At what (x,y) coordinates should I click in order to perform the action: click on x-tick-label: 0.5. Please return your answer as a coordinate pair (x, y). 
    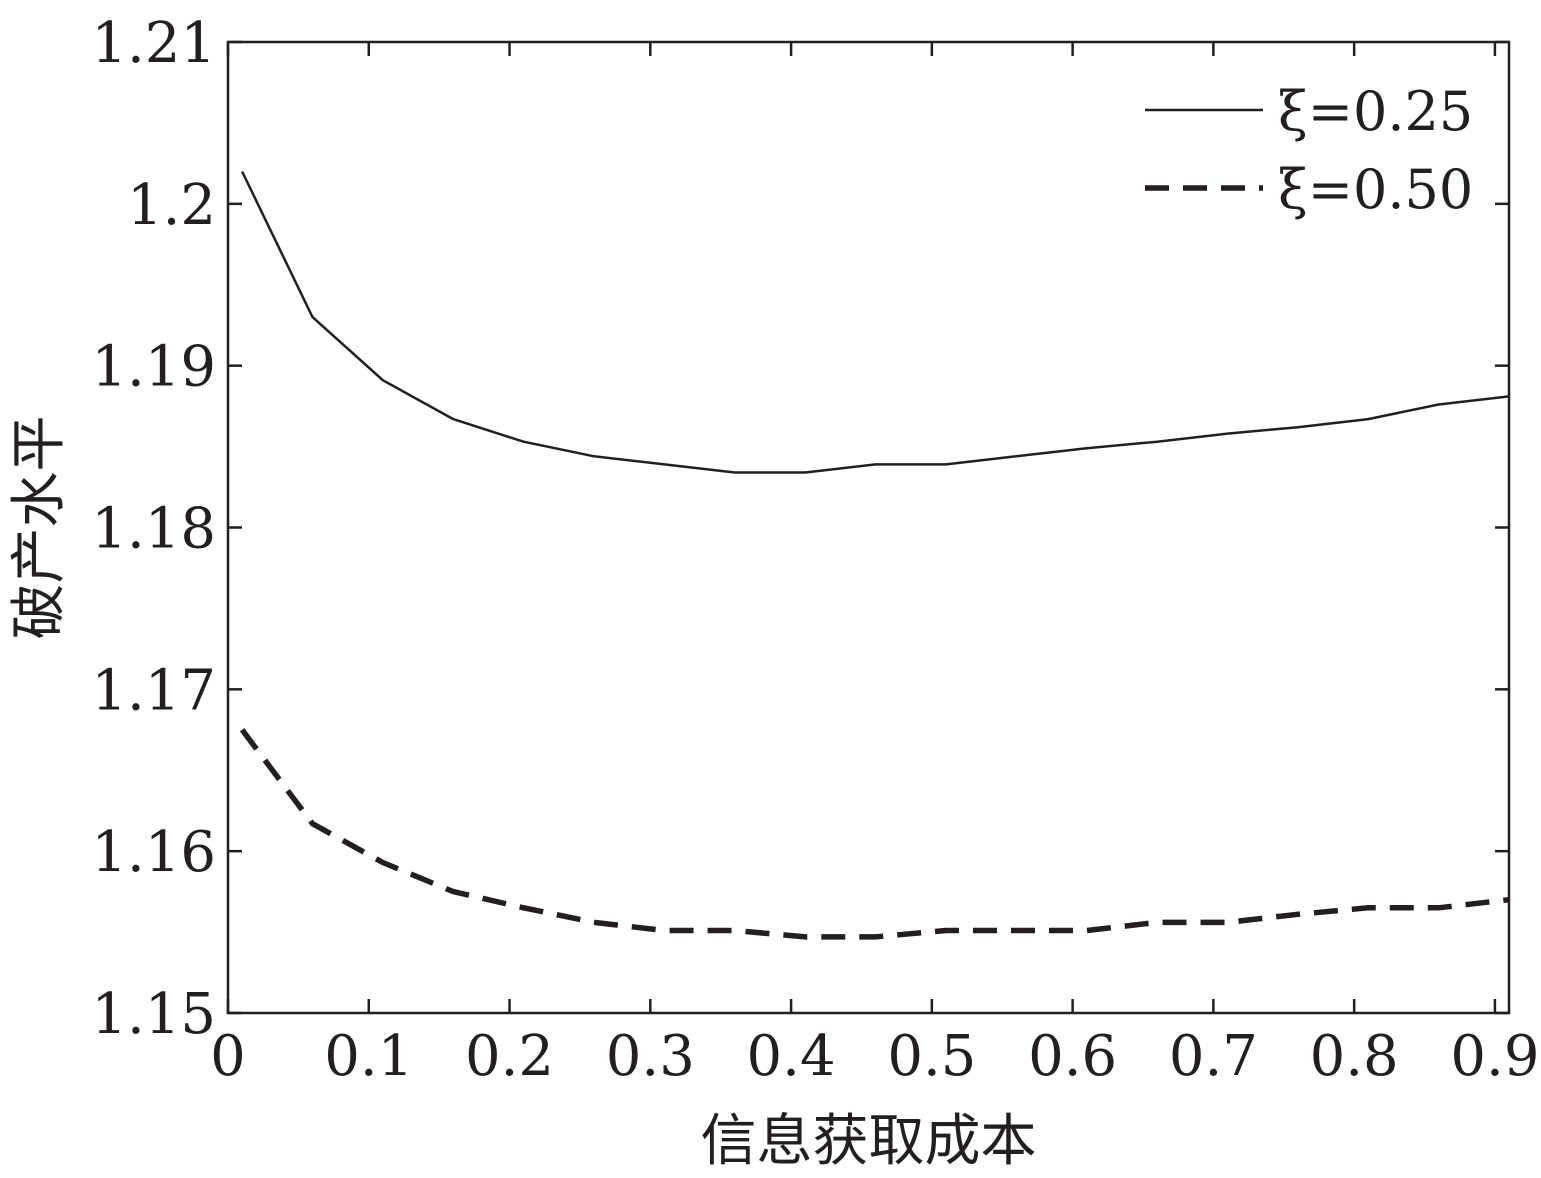
    Looking at the image, I should click on (931, 1056).